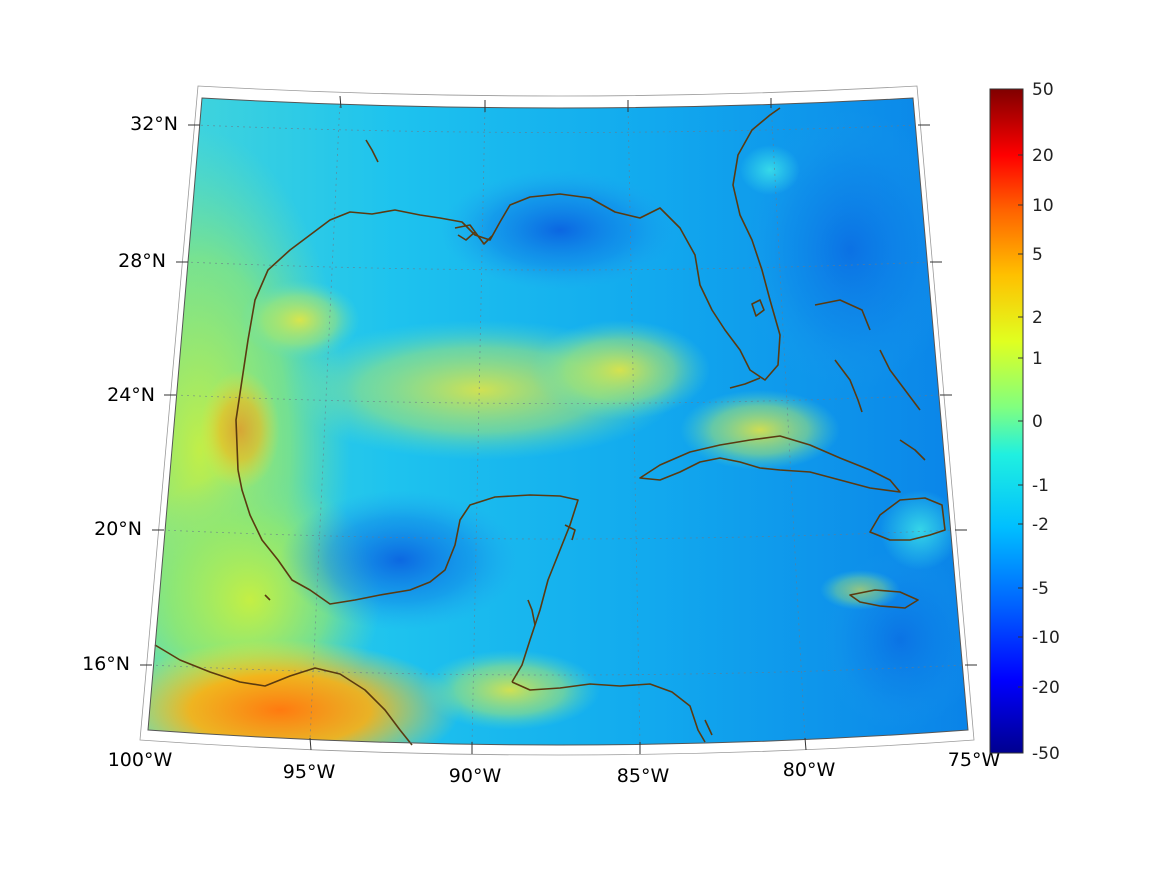  Describe the element at coordinates (1046, 638) in the screenshot. I see `colorbar-label-neg10: -10` at that location.